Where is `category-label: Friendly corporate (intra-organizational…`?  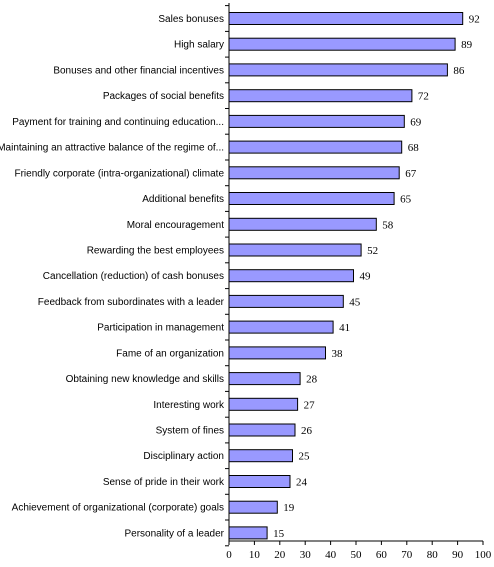
category-label: Friendly corporate (intra-organizational… is located at coordinates (119, 173).